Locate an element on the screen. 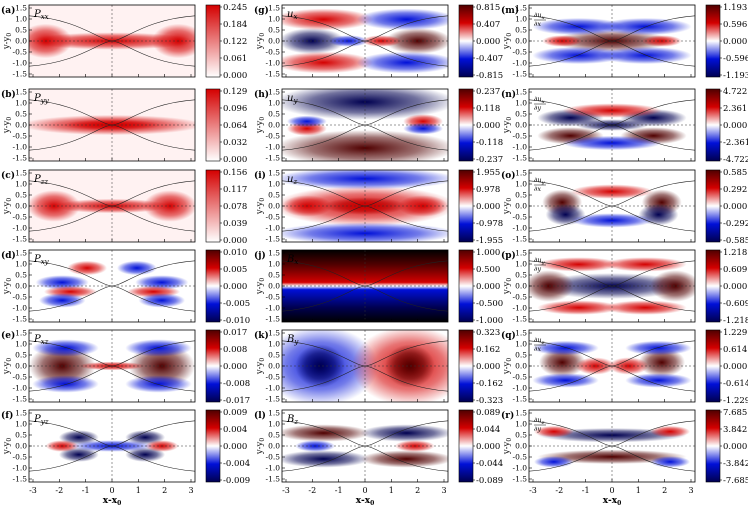  colorbar-tick-label: -0.008 is located at coordinates (236, 384).